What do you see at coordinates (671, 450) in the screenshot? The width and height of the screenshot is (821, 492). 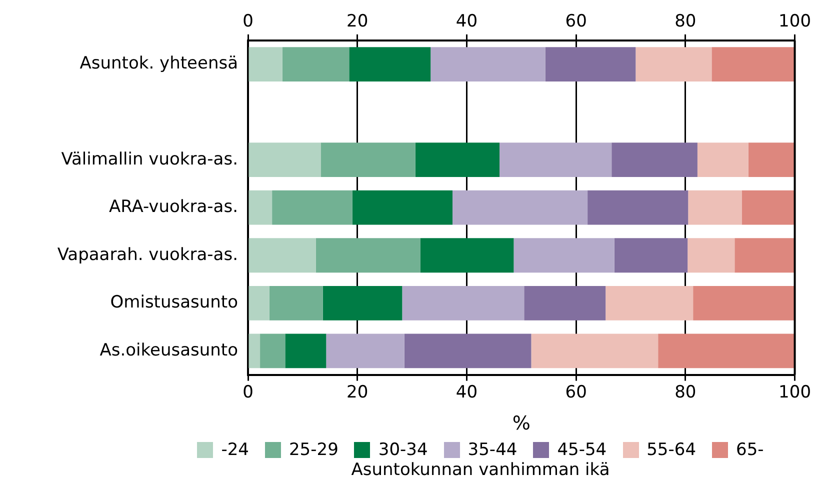 I see `legend-label: 55-64` at bounding box center [671, 450].